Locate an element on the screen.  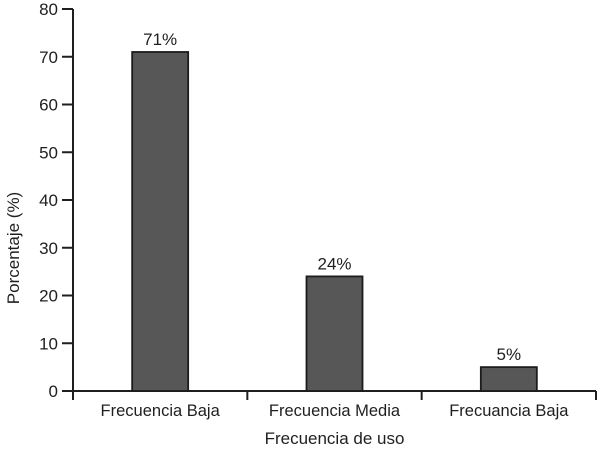
y-tick-label: 80 is located at coordinates (48, 9).